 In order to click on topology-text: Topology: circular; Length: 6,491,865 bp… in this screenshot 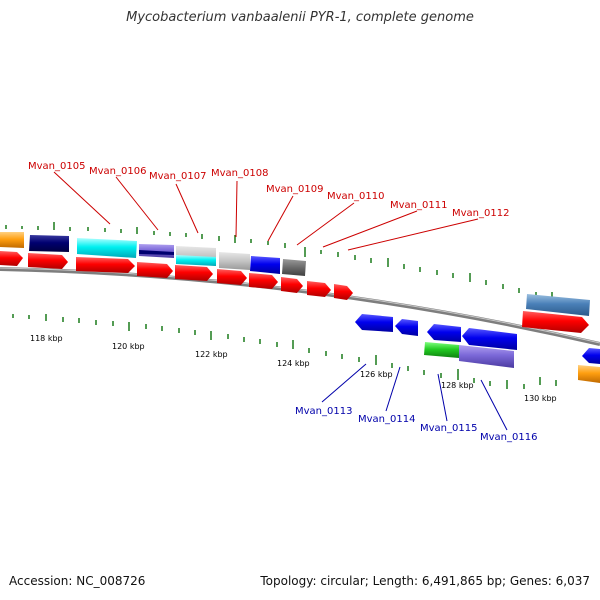, I will do `click(425, 581)`.